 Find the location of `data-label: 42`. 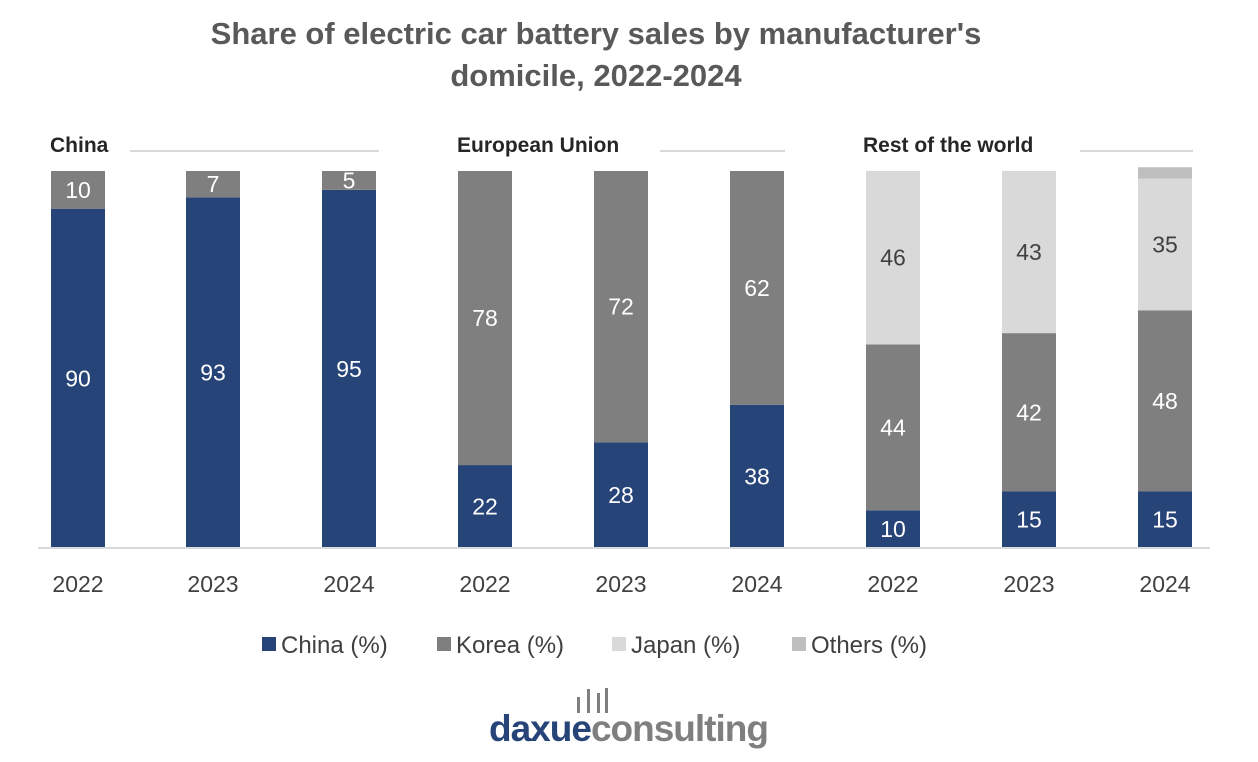

data-label: 42 is located at coordinates (1029, 412).